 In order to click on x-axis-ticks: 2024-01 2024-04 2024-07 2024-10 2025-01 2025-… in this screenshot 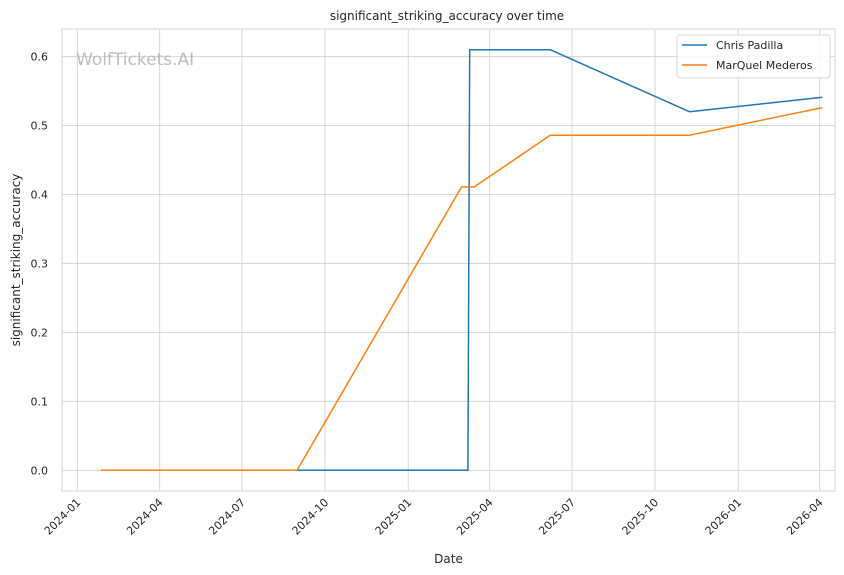, I will do `click(434, 517)`.